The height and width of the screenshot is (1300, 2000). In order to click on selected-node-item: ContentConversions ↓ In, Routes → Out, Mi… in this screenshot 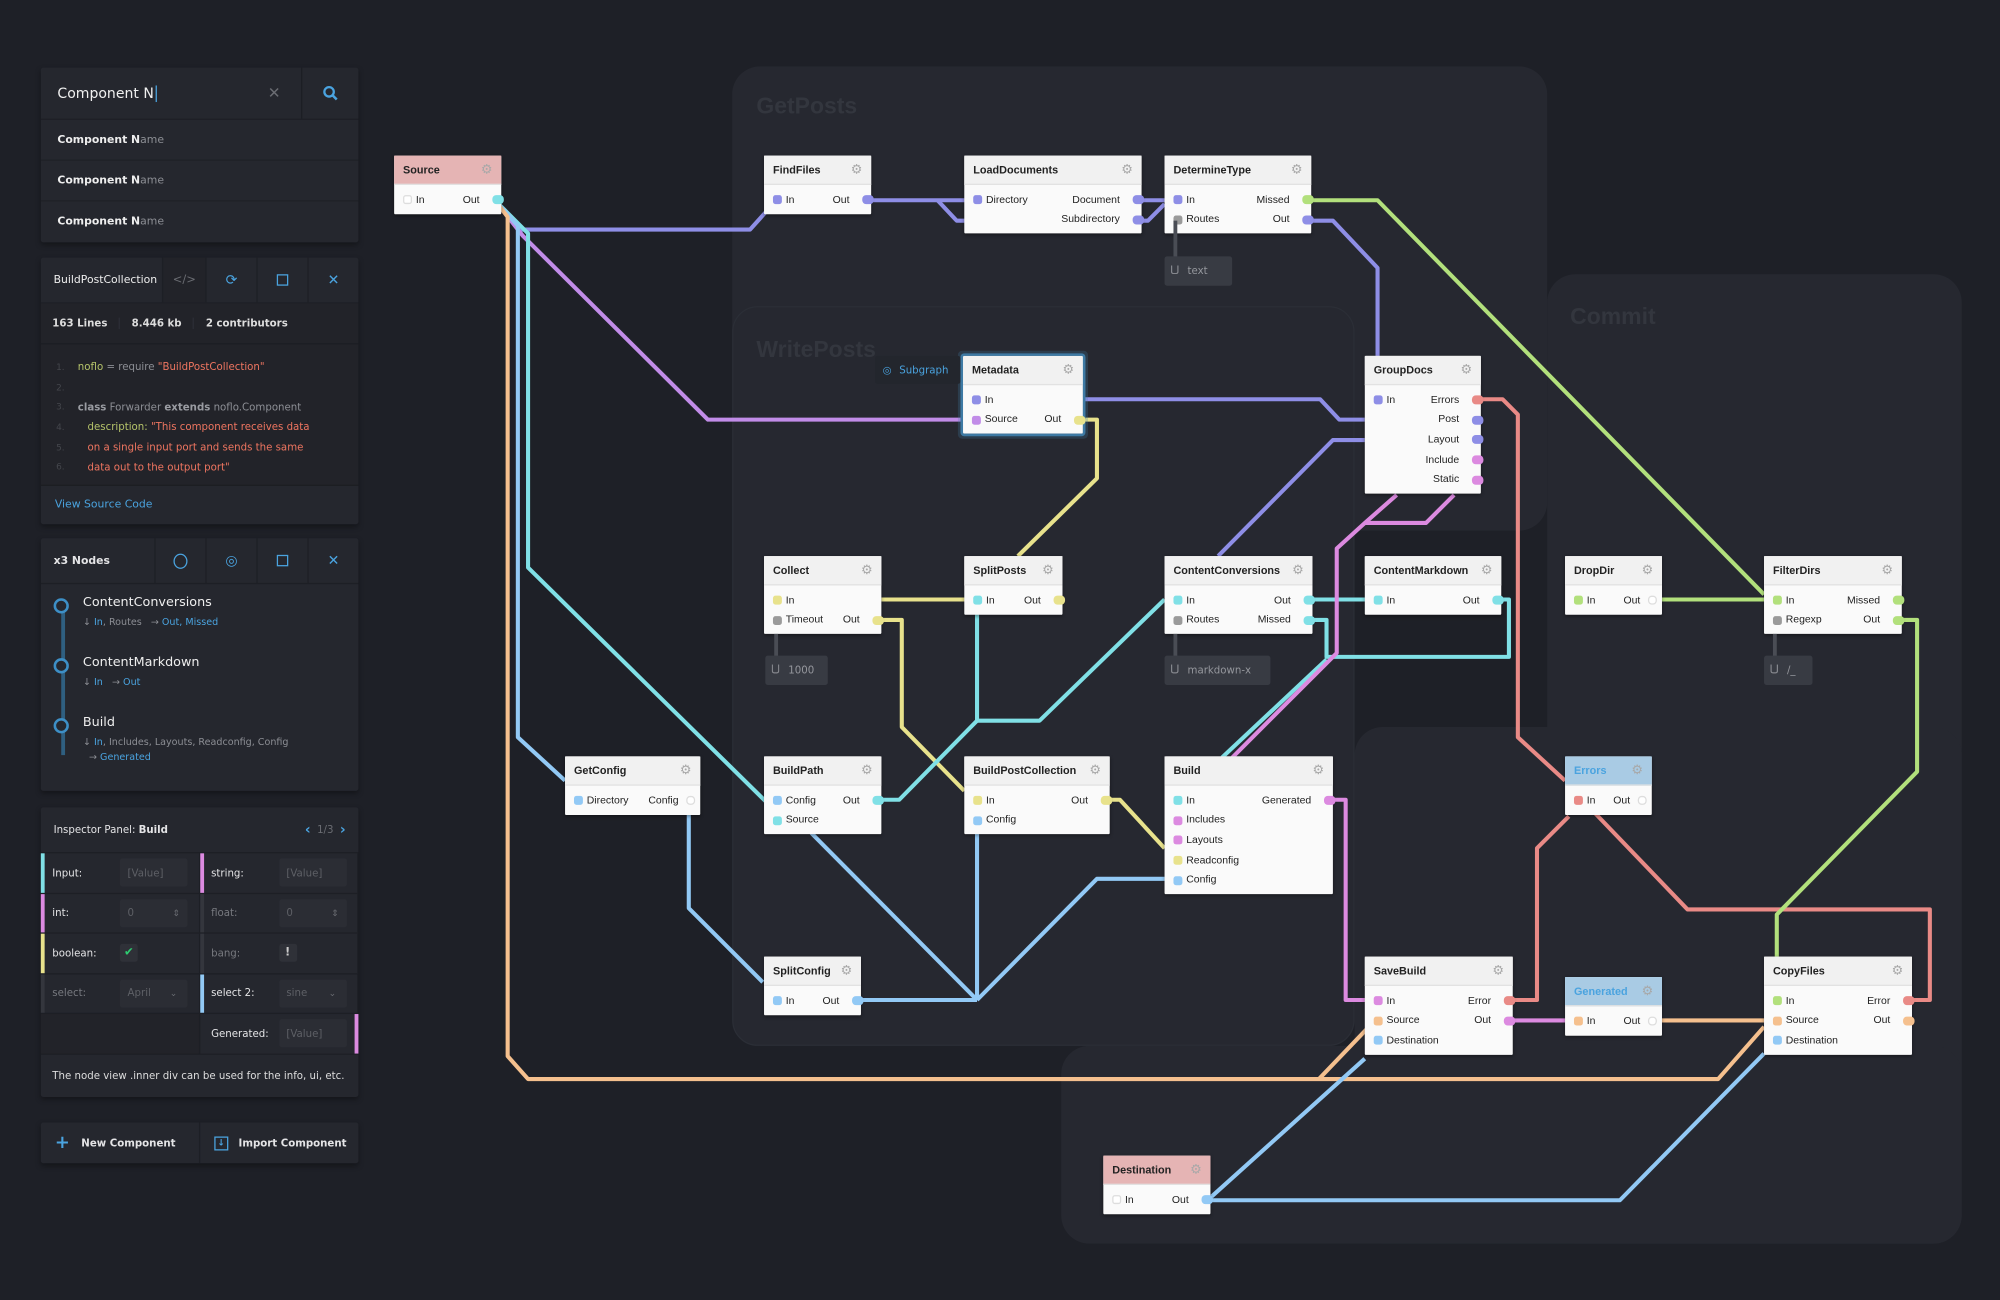, I will do `click(200, 614)`.